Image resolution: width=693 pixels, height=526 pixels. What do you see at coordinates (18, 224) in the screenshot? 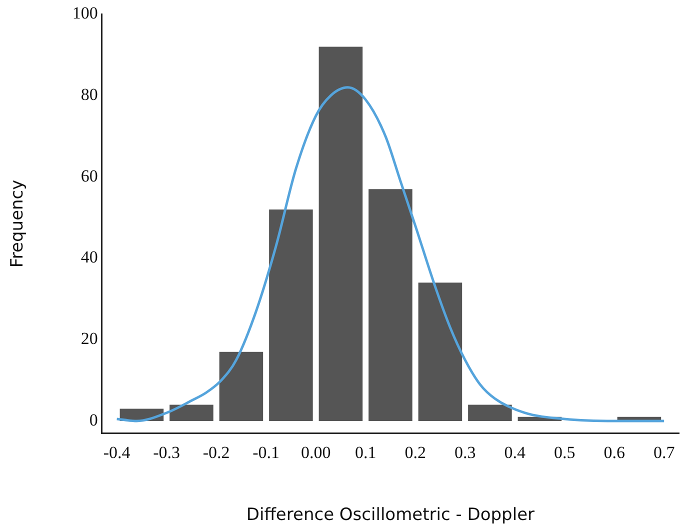
I see `y-axis-title: Frequency` at bounding box center [18, 224].